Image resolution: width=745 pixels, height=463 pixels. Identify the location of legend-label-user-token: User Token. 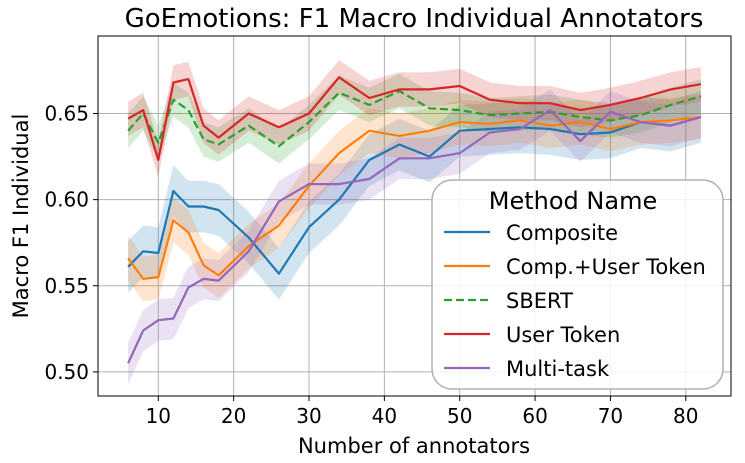
(563, 335).